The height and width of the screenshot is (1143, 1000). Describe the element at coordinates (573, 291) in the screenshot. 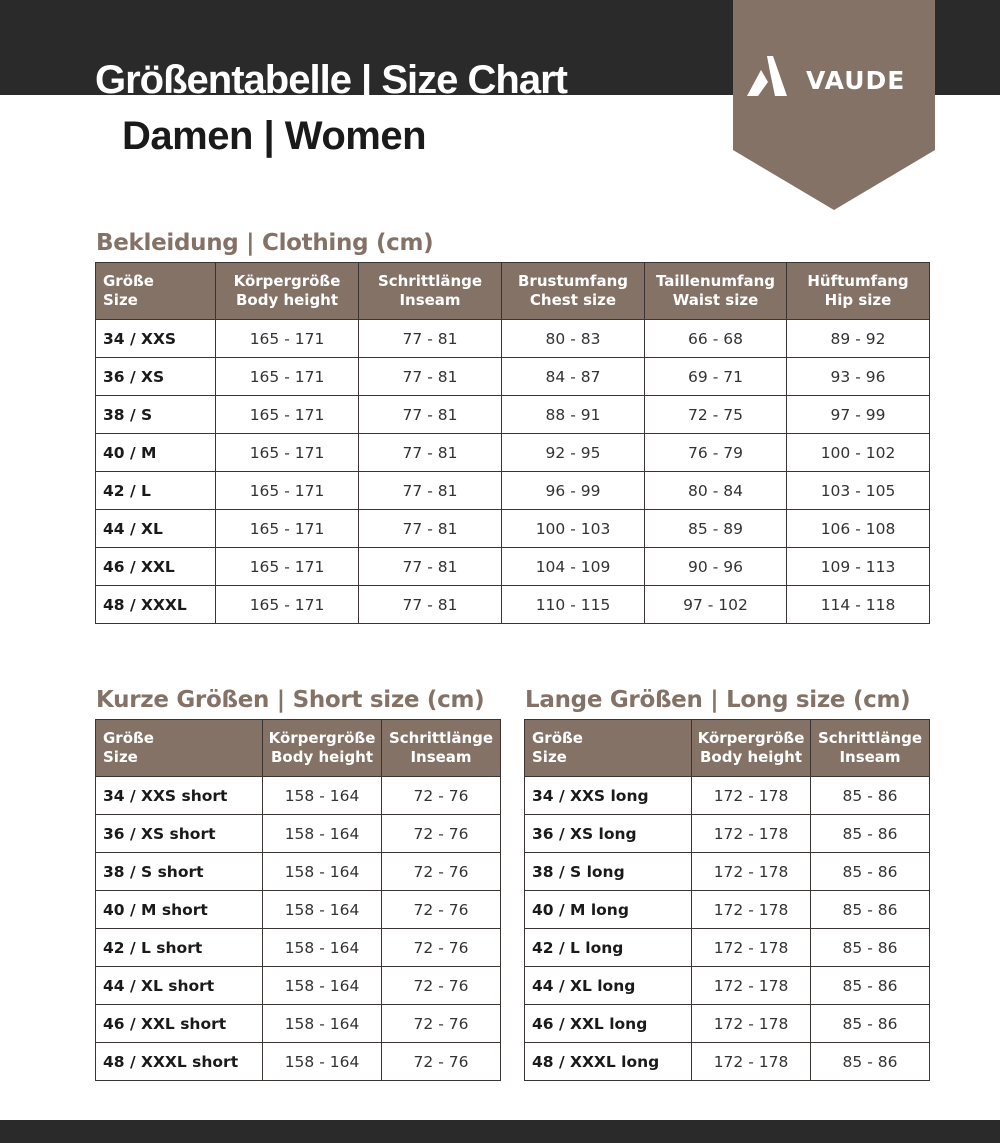

I see `column-header: Brustumfang Chest size` at that location.